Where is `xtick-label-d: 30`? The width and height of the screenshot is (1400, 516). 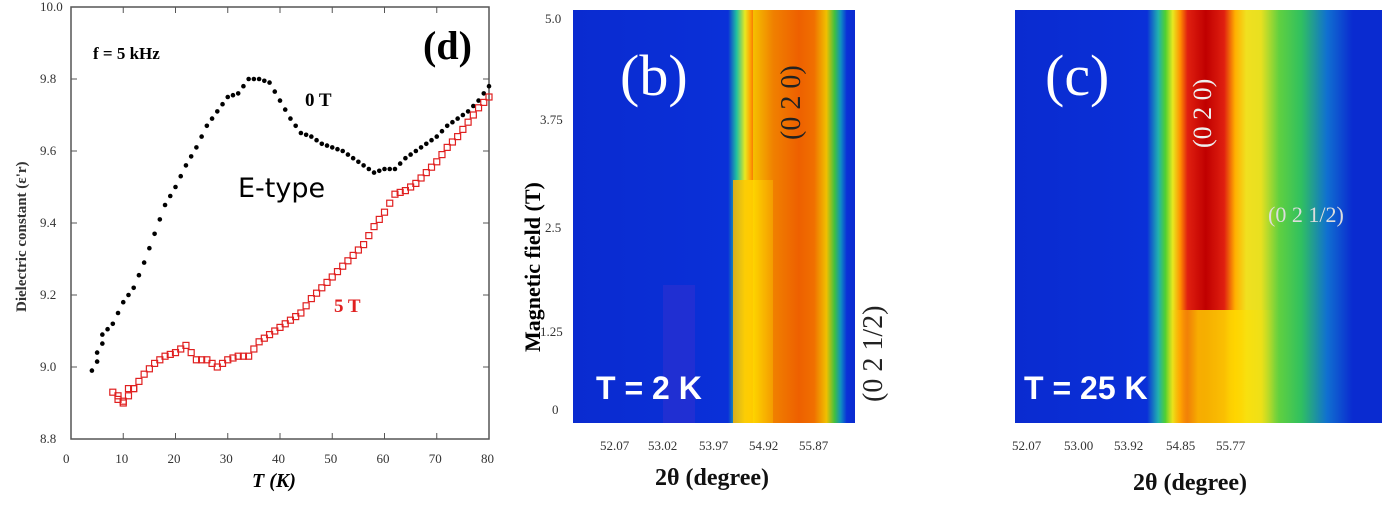 xtick-label-d: 30 is located at coordinates (226, 458).